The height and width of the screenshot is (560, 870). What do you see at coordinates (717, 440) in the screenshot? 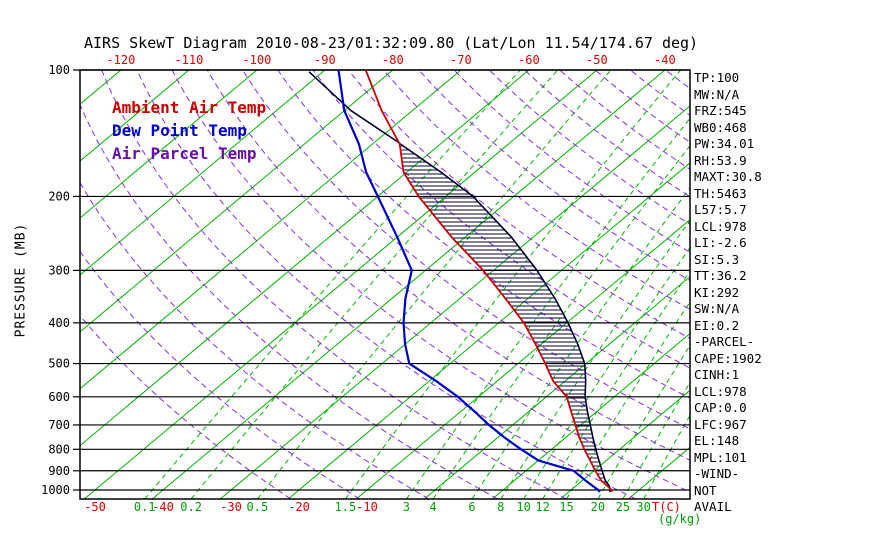
I see `stats-line: EL:148` at bounding box center [717, 440].